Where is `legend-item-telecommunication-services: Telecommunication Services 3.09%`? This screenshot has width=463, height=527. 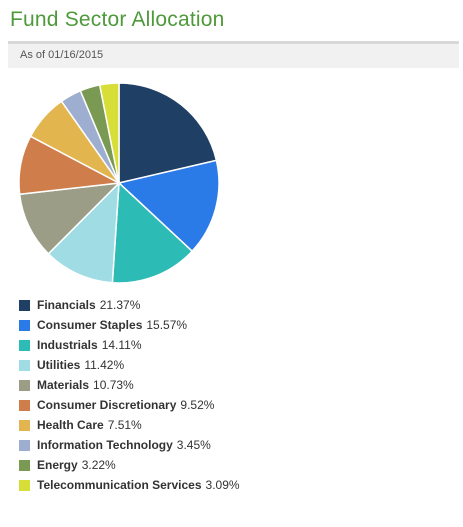
legend-item-telecommunication-services: Telecommunication Services 3.09% is located at coordinates (129, 485).